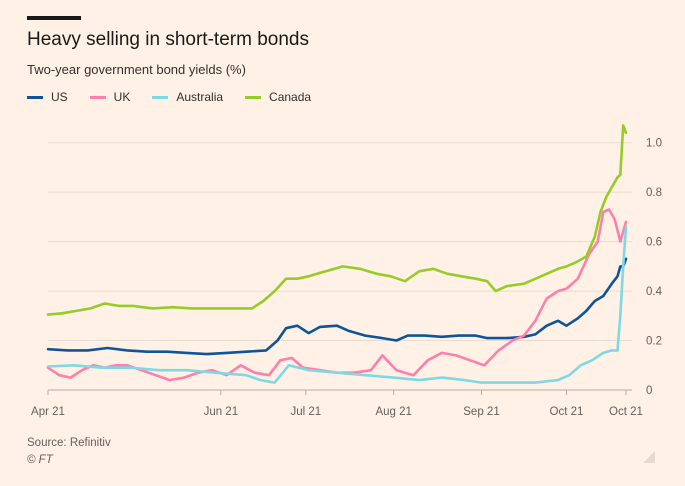  Describe the element at coordinates (654, 193) in the screenshot. I see `y-tick-label: 0.8` at that location.